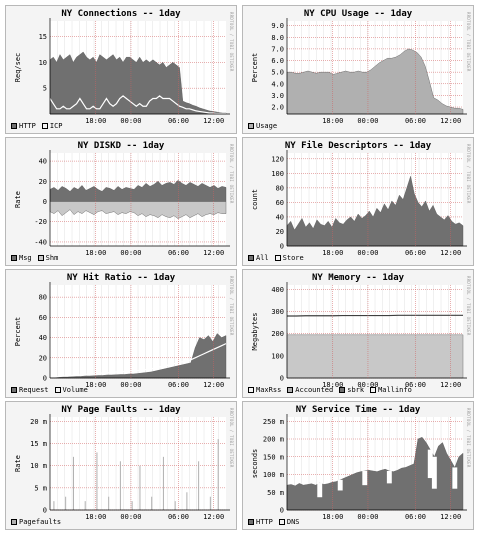 Image resolution: width=481 pixels, height=538 pixels. What do you see at coordinates (274, 522) in the screenshot?
I see `legend: HTTP DNS` at bounding box center [274, 522].